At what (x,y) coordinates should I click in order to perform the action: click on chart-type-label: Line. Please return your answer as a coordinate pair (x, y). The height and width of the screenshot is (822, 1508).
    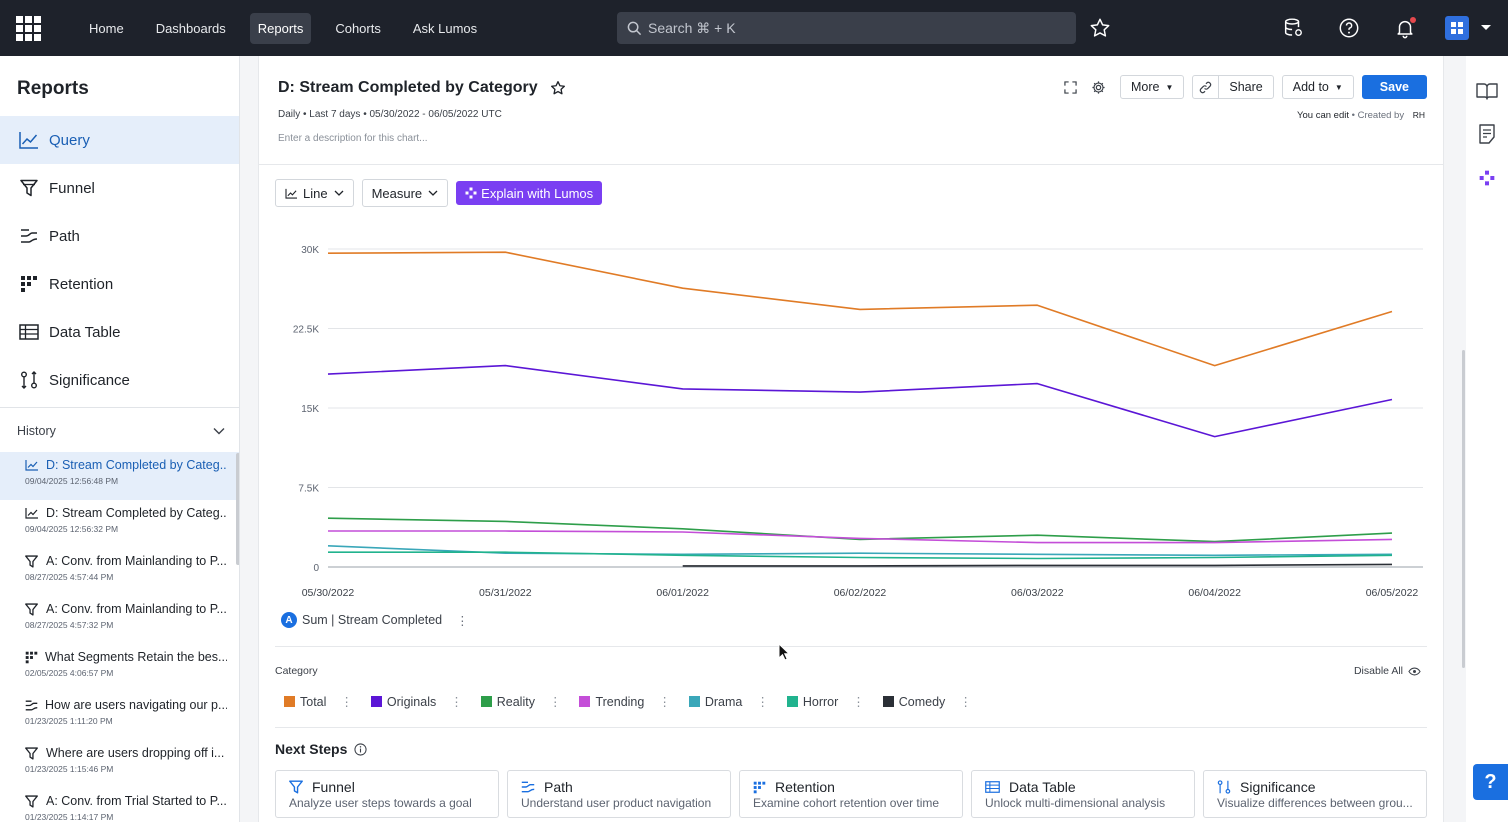
    Looking at the image, I should click on (315, 193).